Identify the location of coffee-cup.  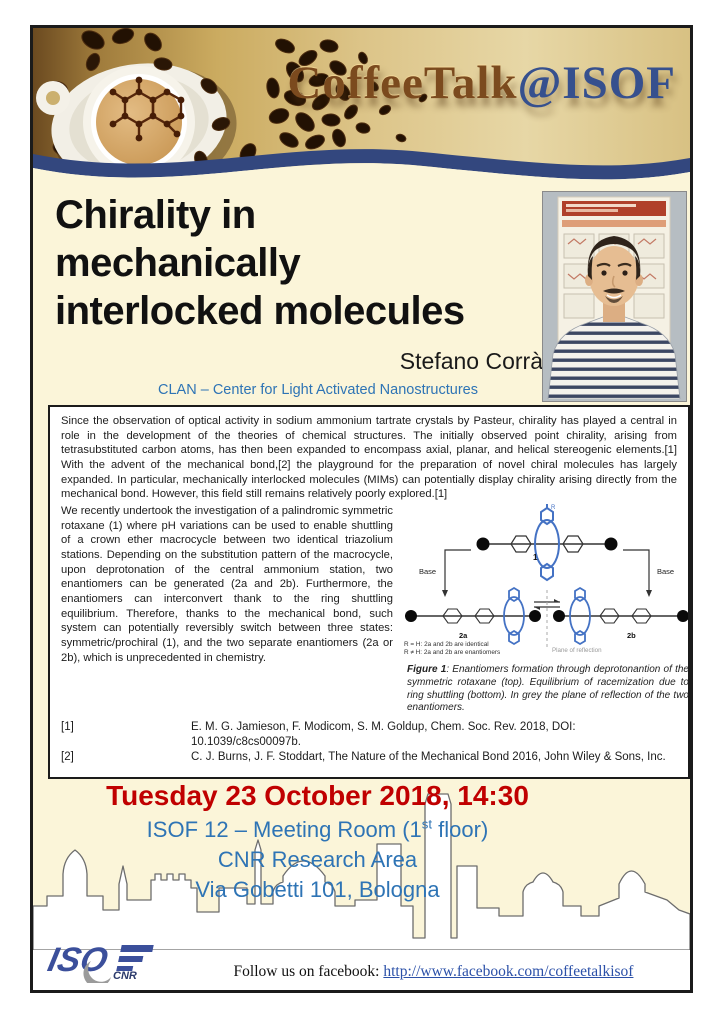
(136, 110).